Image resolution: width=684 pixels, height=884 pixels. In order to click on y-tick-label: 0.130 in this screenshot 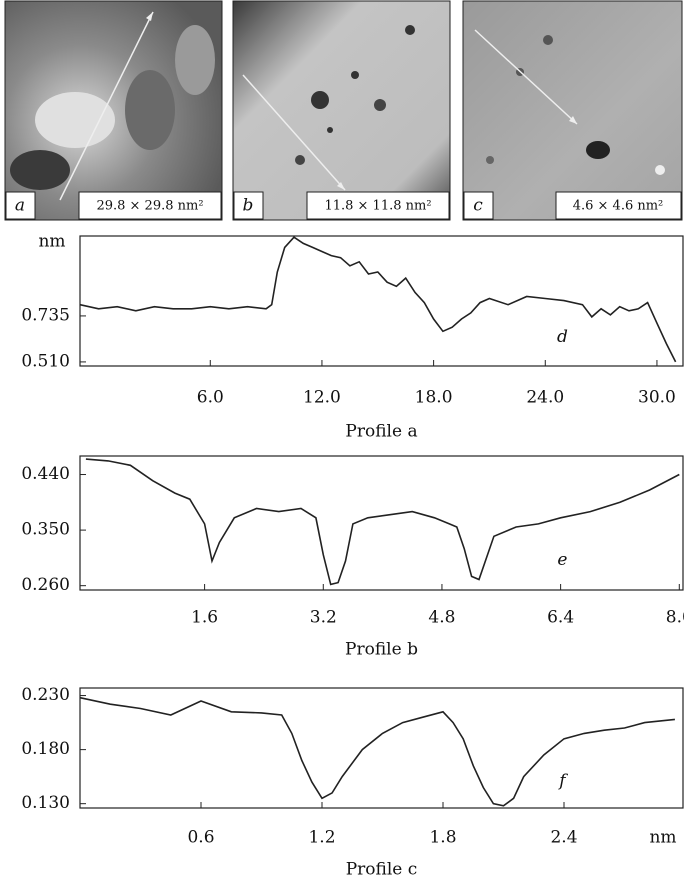, I will do `click(45, 803)`.